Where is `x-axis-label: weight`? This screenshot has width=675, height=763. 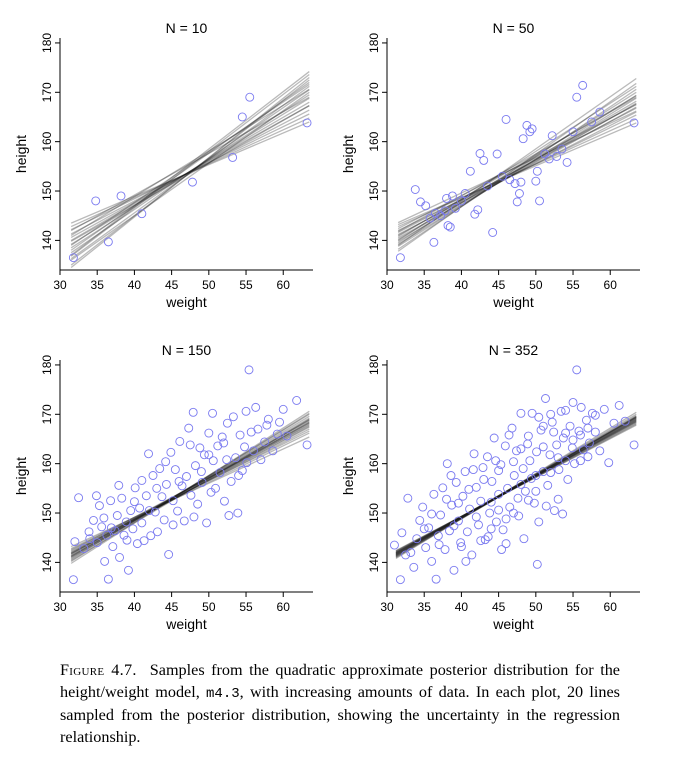
x-axis-label: weight is located at coordinates (513, 624).